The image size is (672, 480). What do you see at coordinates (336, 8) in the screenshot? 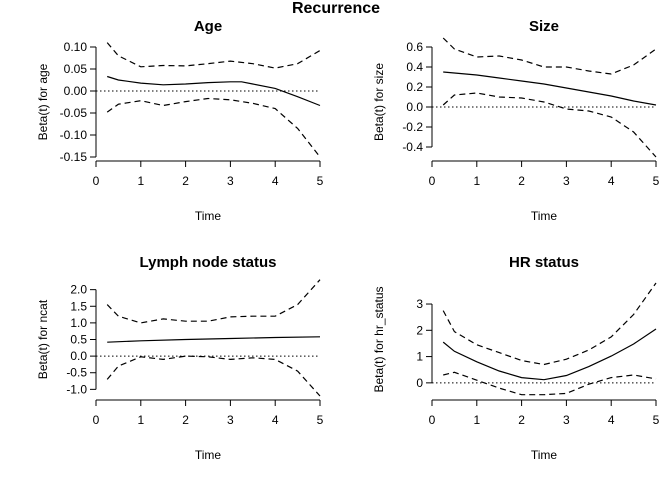
I see `figure-title: Recurrence` at bounding box center [336, 8].